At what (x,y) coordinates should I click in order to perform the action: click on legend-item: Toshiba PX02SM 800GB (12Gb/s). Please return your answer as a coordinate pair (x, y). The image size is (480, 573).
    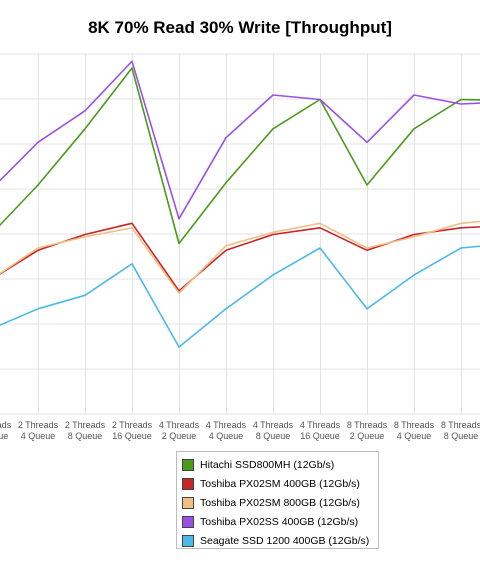
    Looking at the image, I should click on (280, 502).